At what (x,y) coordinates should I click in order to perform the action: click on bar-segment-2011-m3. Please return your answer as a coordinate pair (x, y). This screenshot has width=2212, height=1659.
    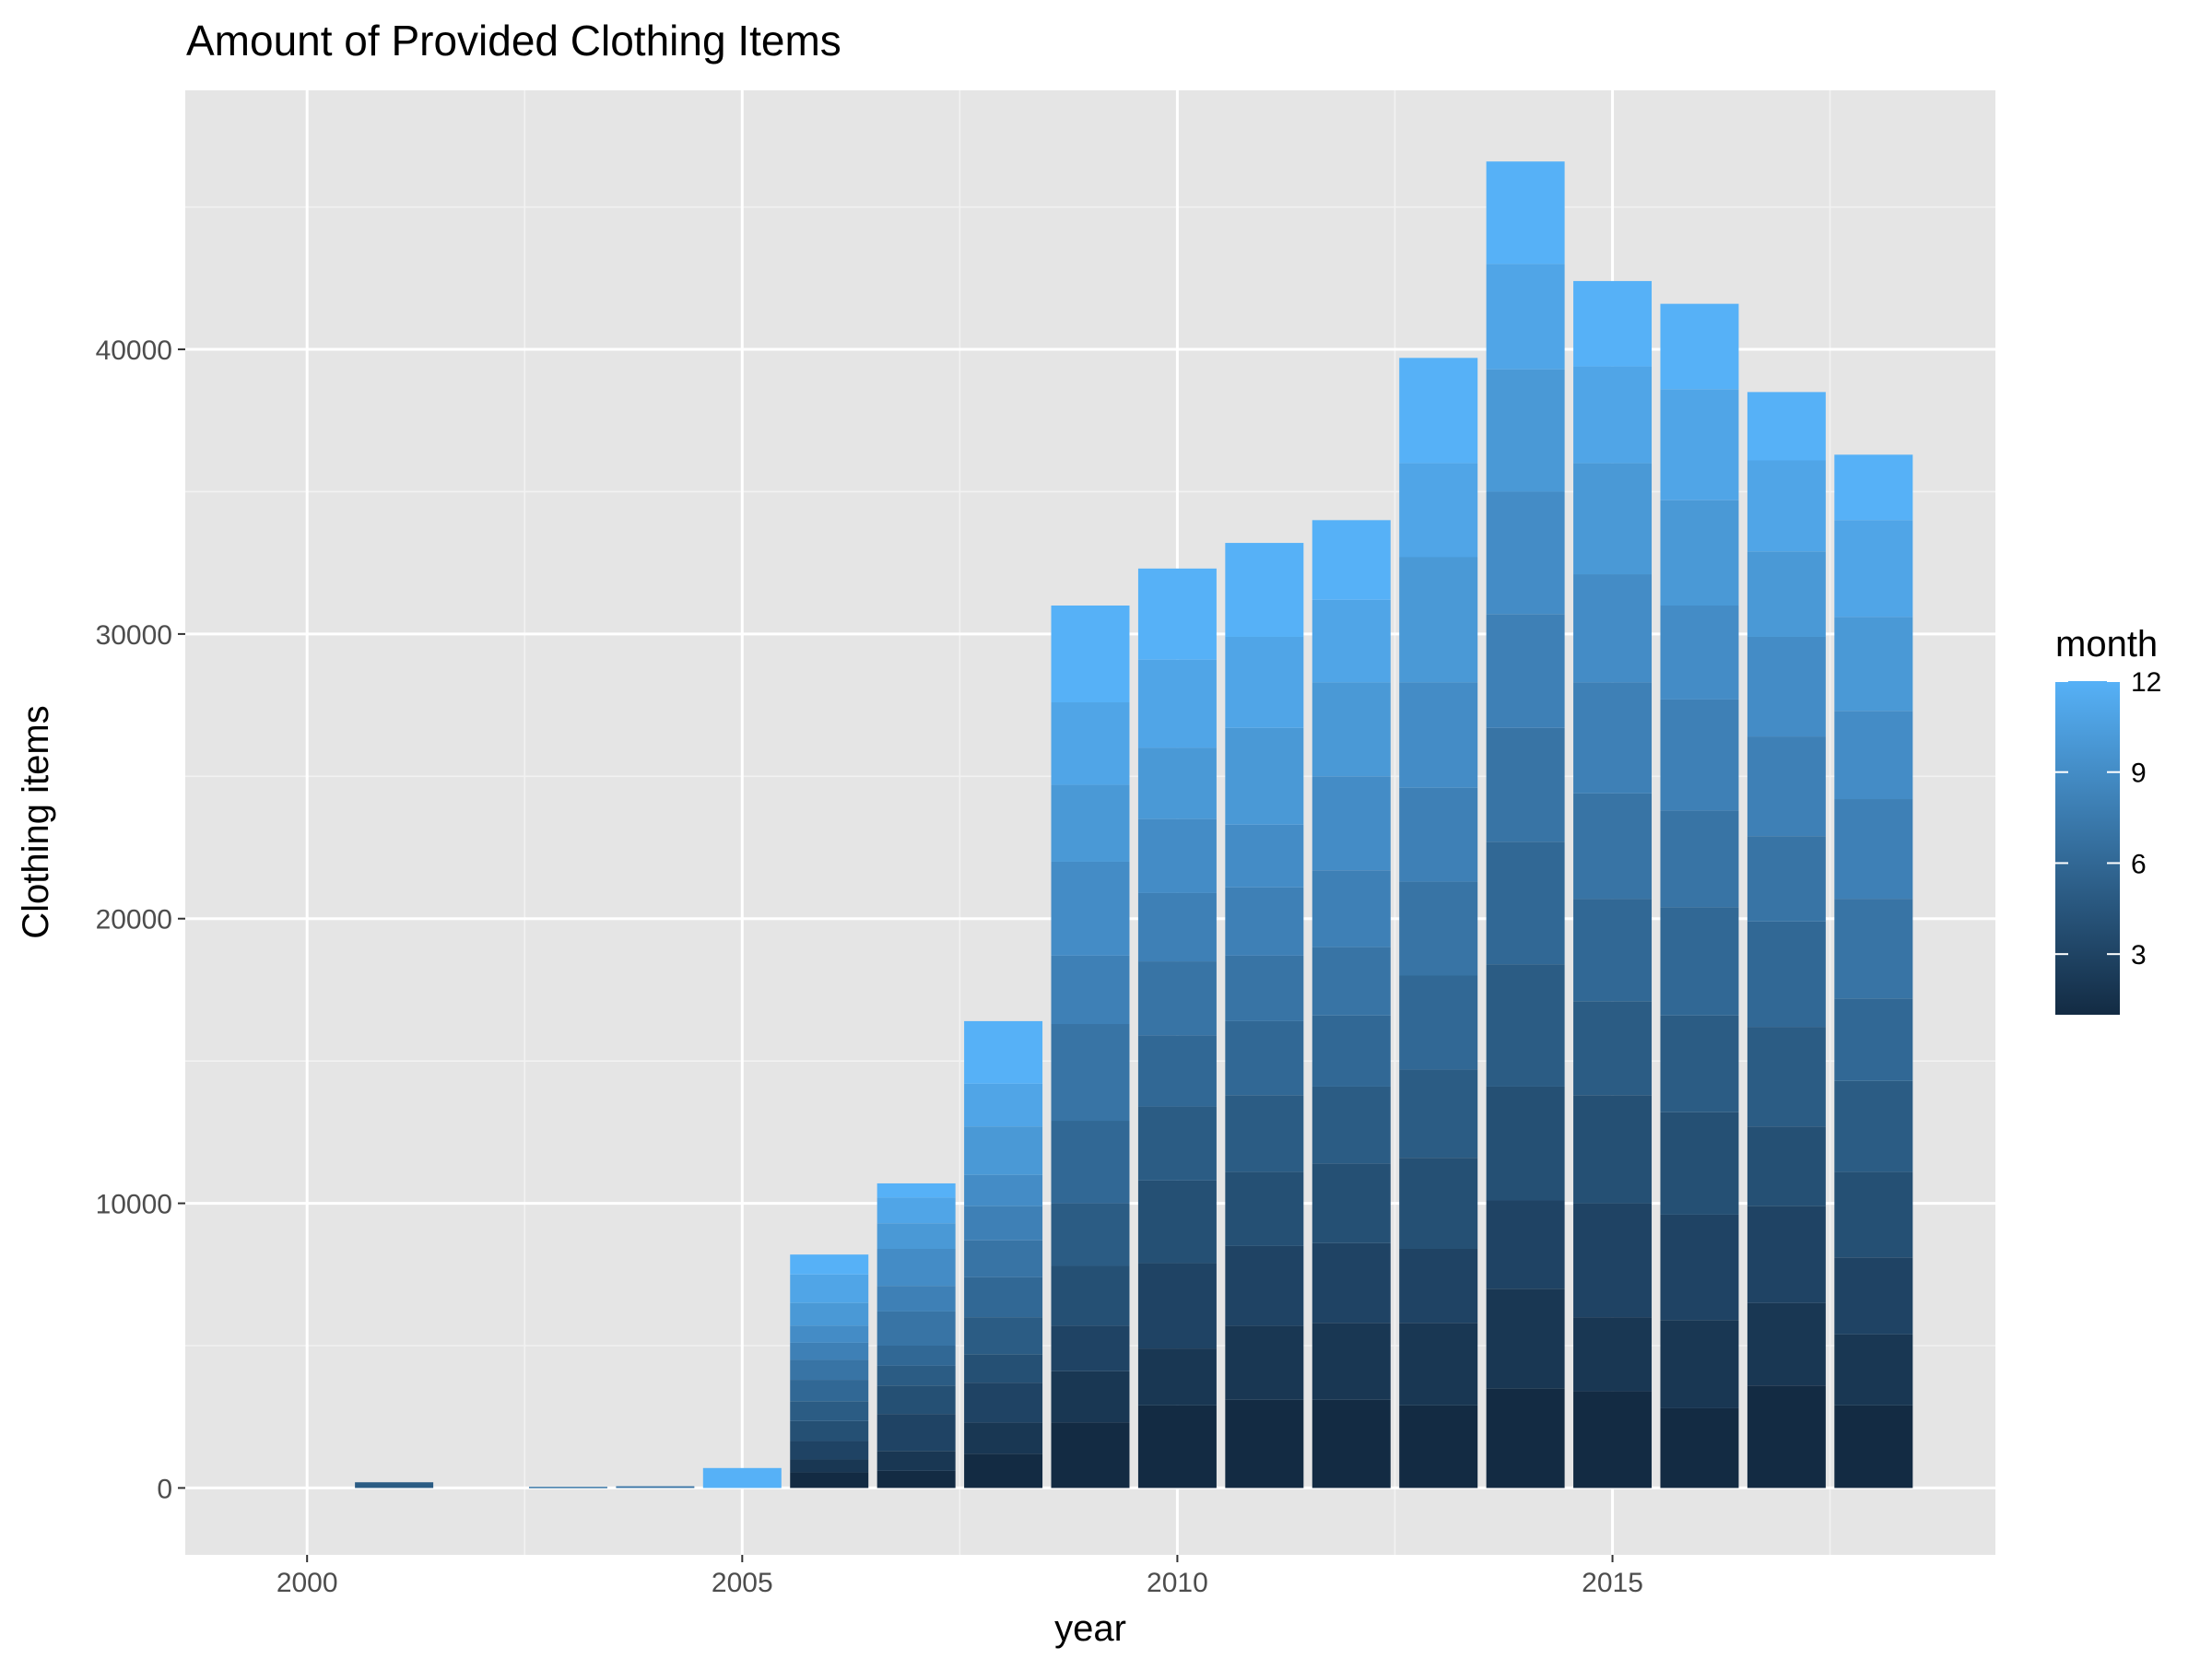
    Looking at the image, I should click on (1264, 1285).